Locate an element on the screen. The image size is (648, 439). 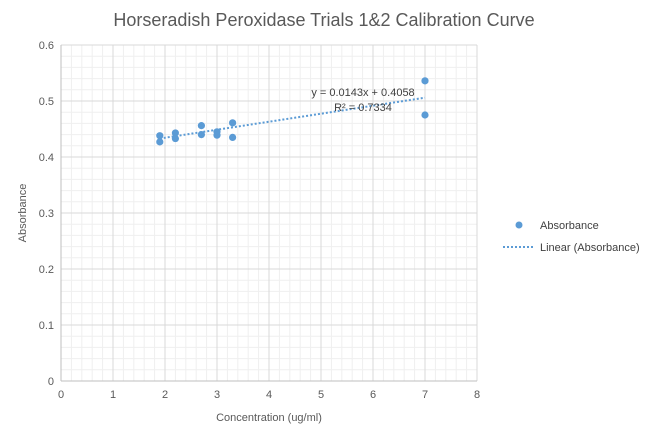
trendline-r-squared: R² = 0.7334 is located at coordinates (363, 108).